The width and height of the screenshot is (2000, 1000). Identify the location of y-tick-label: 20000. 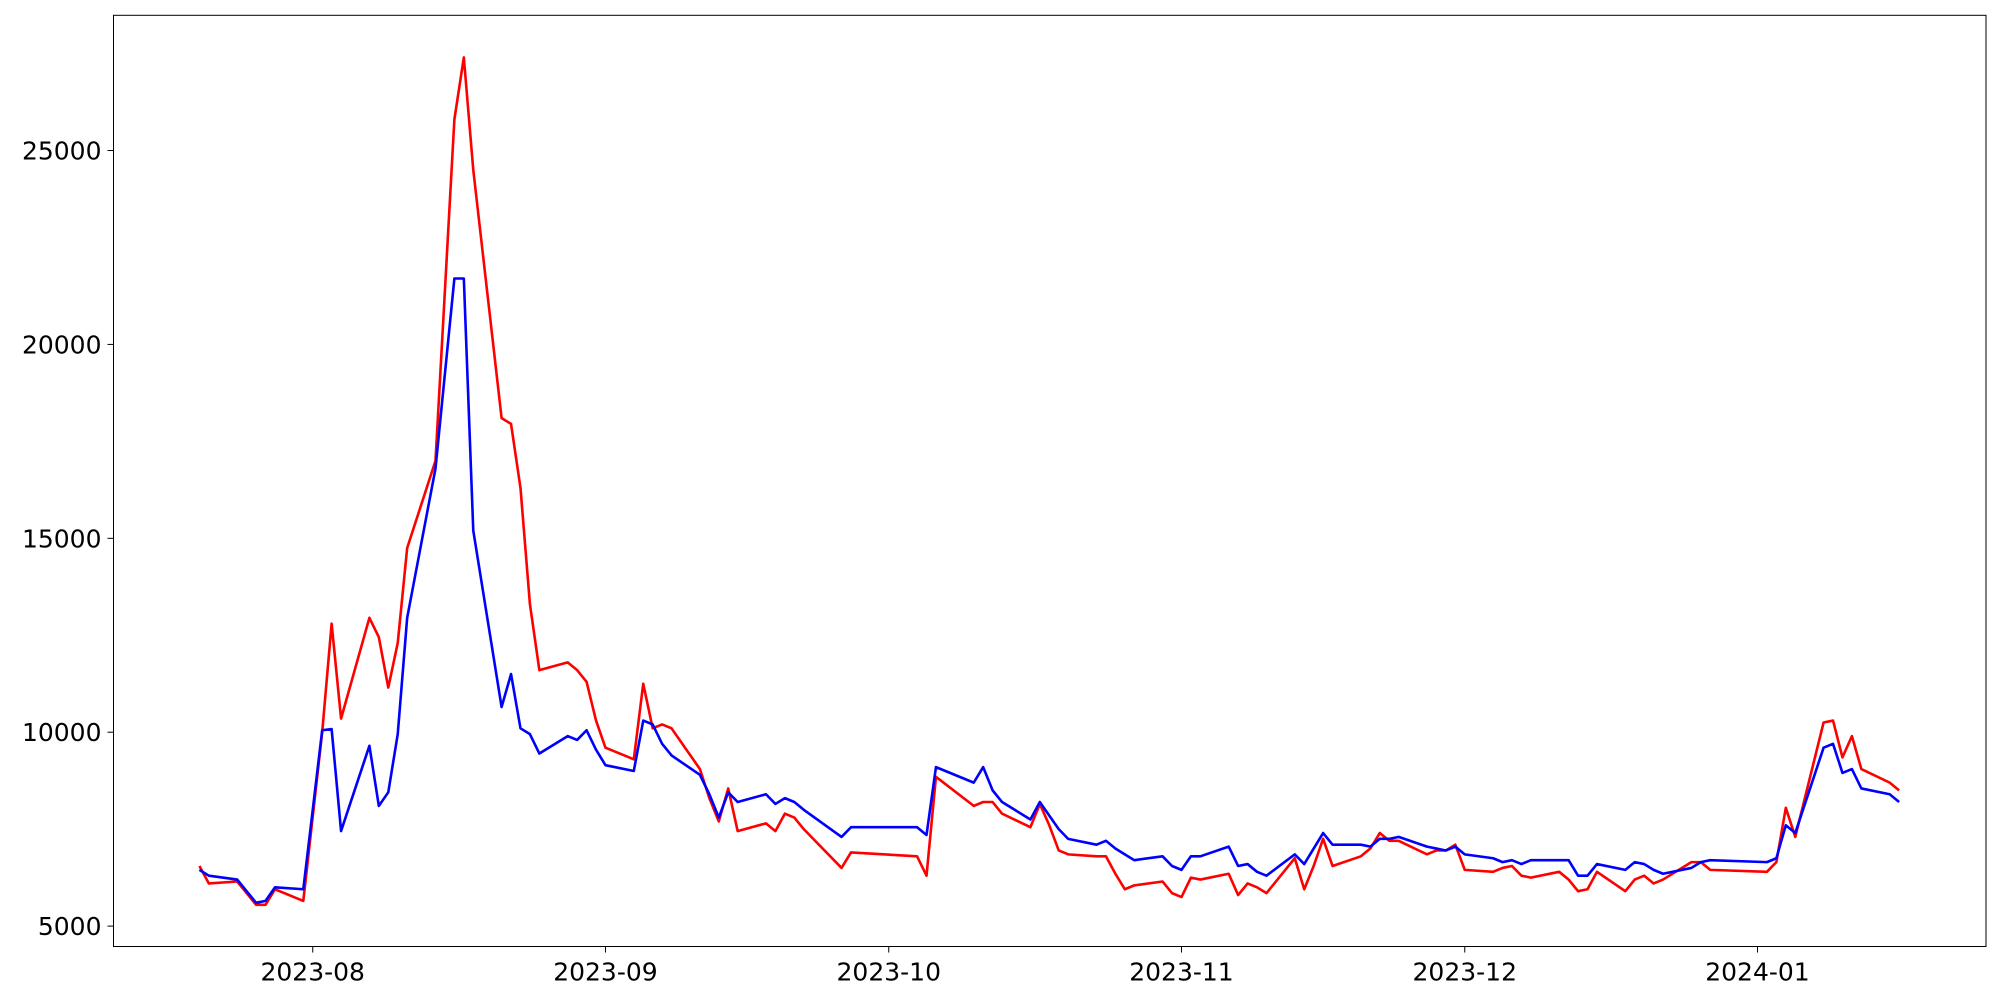
(62, 344).